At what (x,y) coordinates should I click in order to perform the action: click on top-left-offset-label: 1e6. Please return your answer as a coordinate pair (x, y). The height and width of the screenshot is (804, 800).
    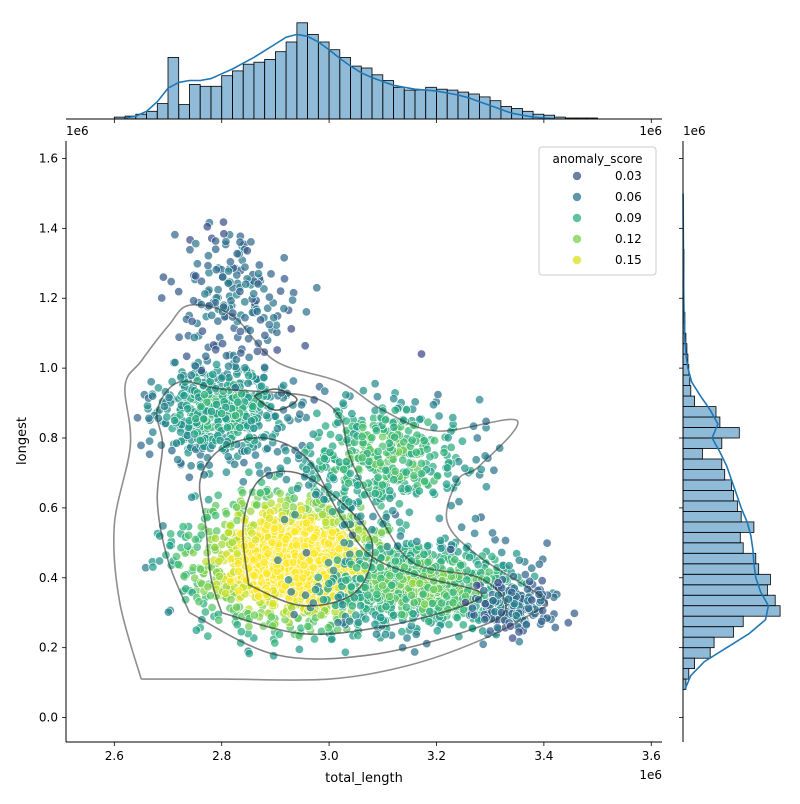
    Looking at the image, I should click on (77, 131).